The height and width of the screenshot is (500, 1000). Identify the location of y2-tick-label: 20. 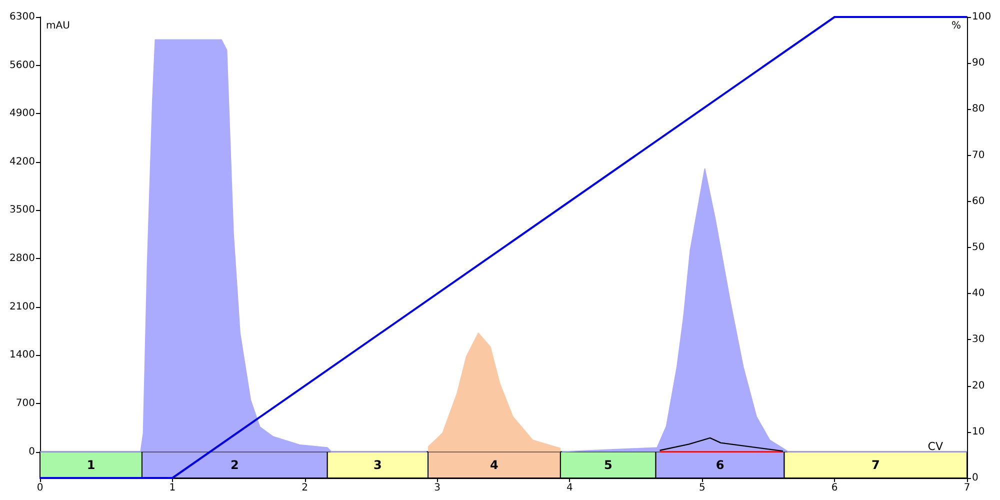
(978, 386).